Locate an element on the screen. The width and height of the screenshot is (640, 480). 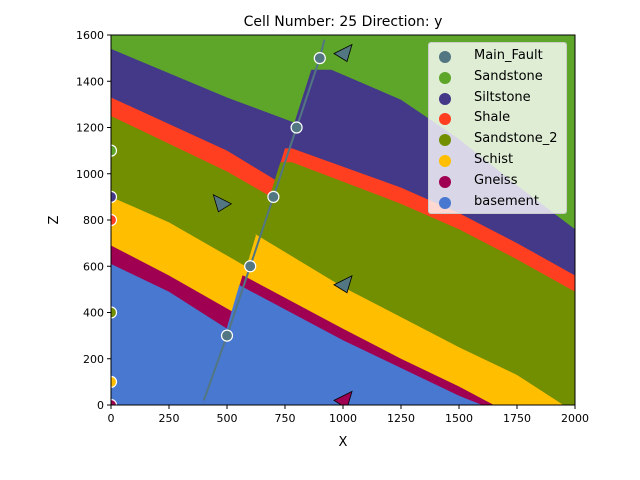
legend-label: Main_Fault is located at coordinates (508, 55).